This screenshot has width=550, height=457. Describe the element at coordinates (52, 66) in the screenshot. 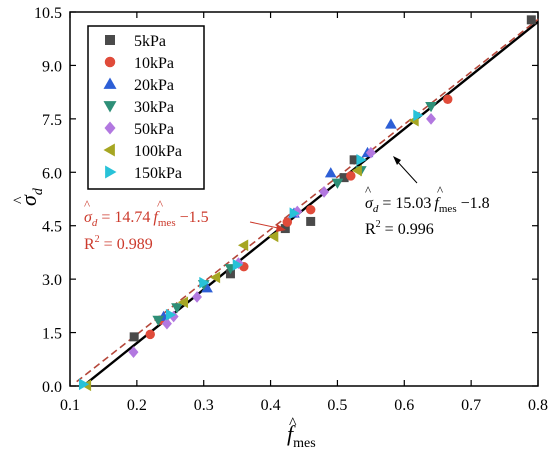

I see `y-tick-label: 9.0` at that location.